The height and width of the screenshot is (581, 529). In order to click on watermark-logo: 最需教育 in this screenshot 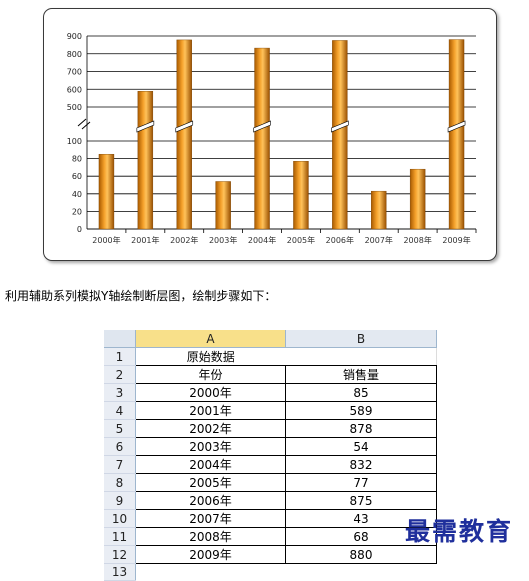, I will do `click(459, 531)`.